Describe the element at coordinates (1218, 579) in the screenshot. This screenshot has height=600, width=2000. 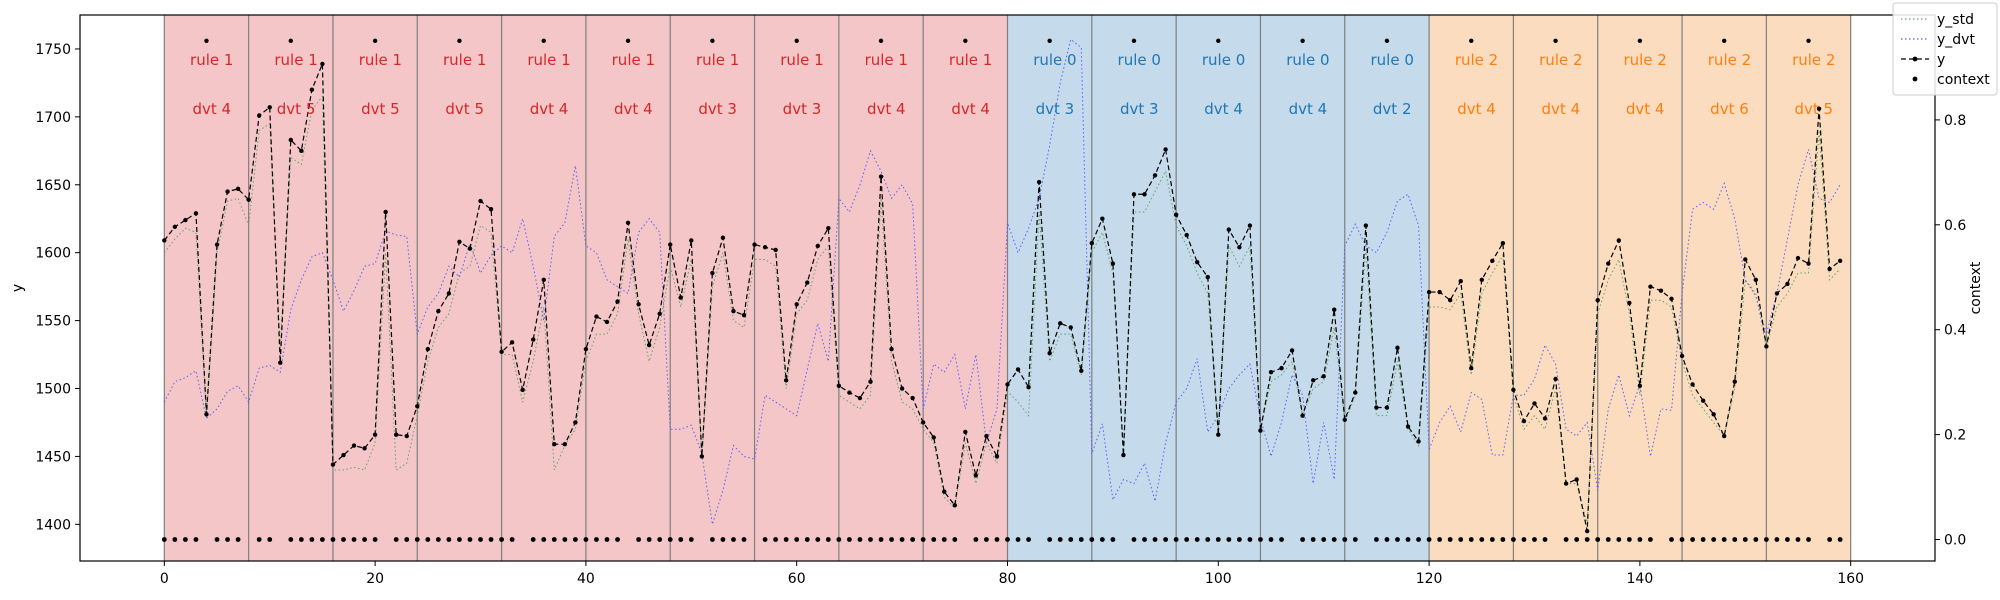
I see `x-tick-label: 100` at that location.